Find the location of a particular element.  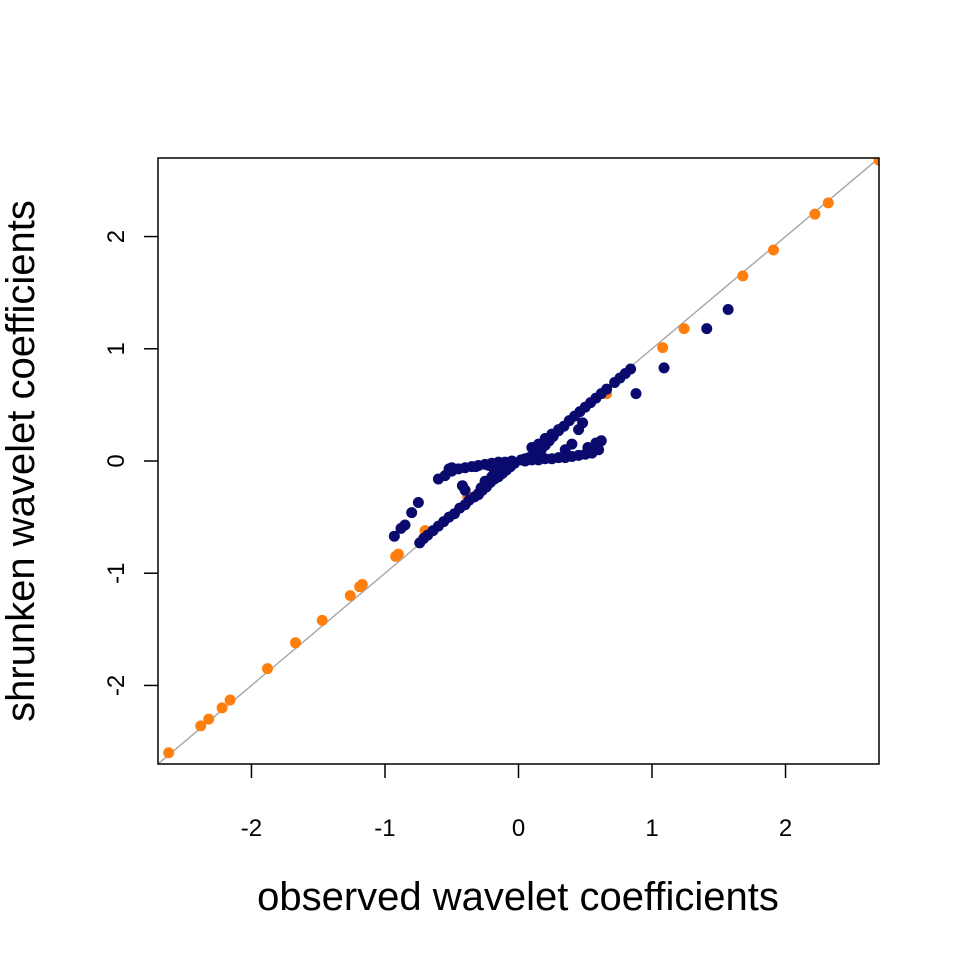

y-axis-title: shrunken wavelet coefficients is located at coordinates (21, 461).